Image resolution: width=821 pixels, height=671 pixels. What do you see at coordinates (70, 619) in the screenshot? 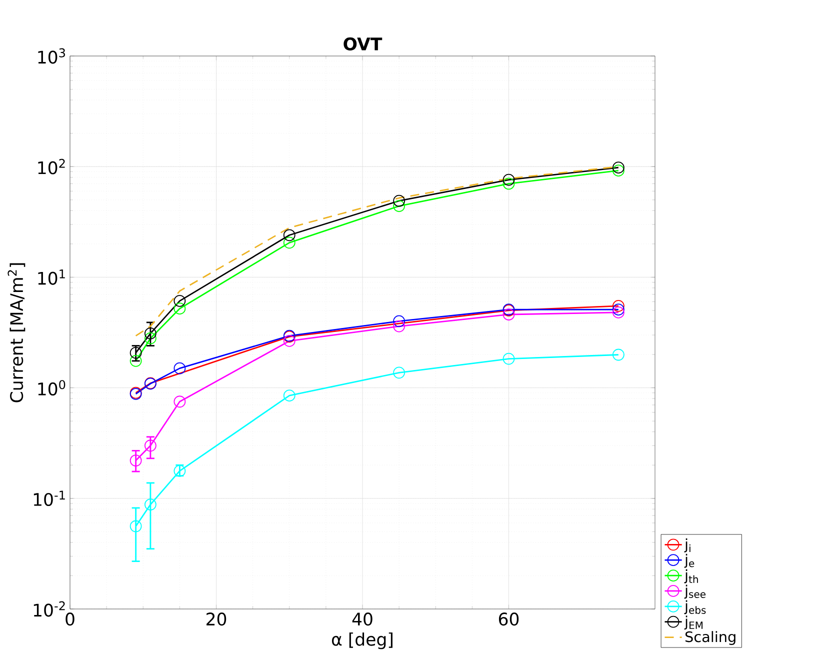
I see `x-tick-label: 0` at bounding box center [70, 619].